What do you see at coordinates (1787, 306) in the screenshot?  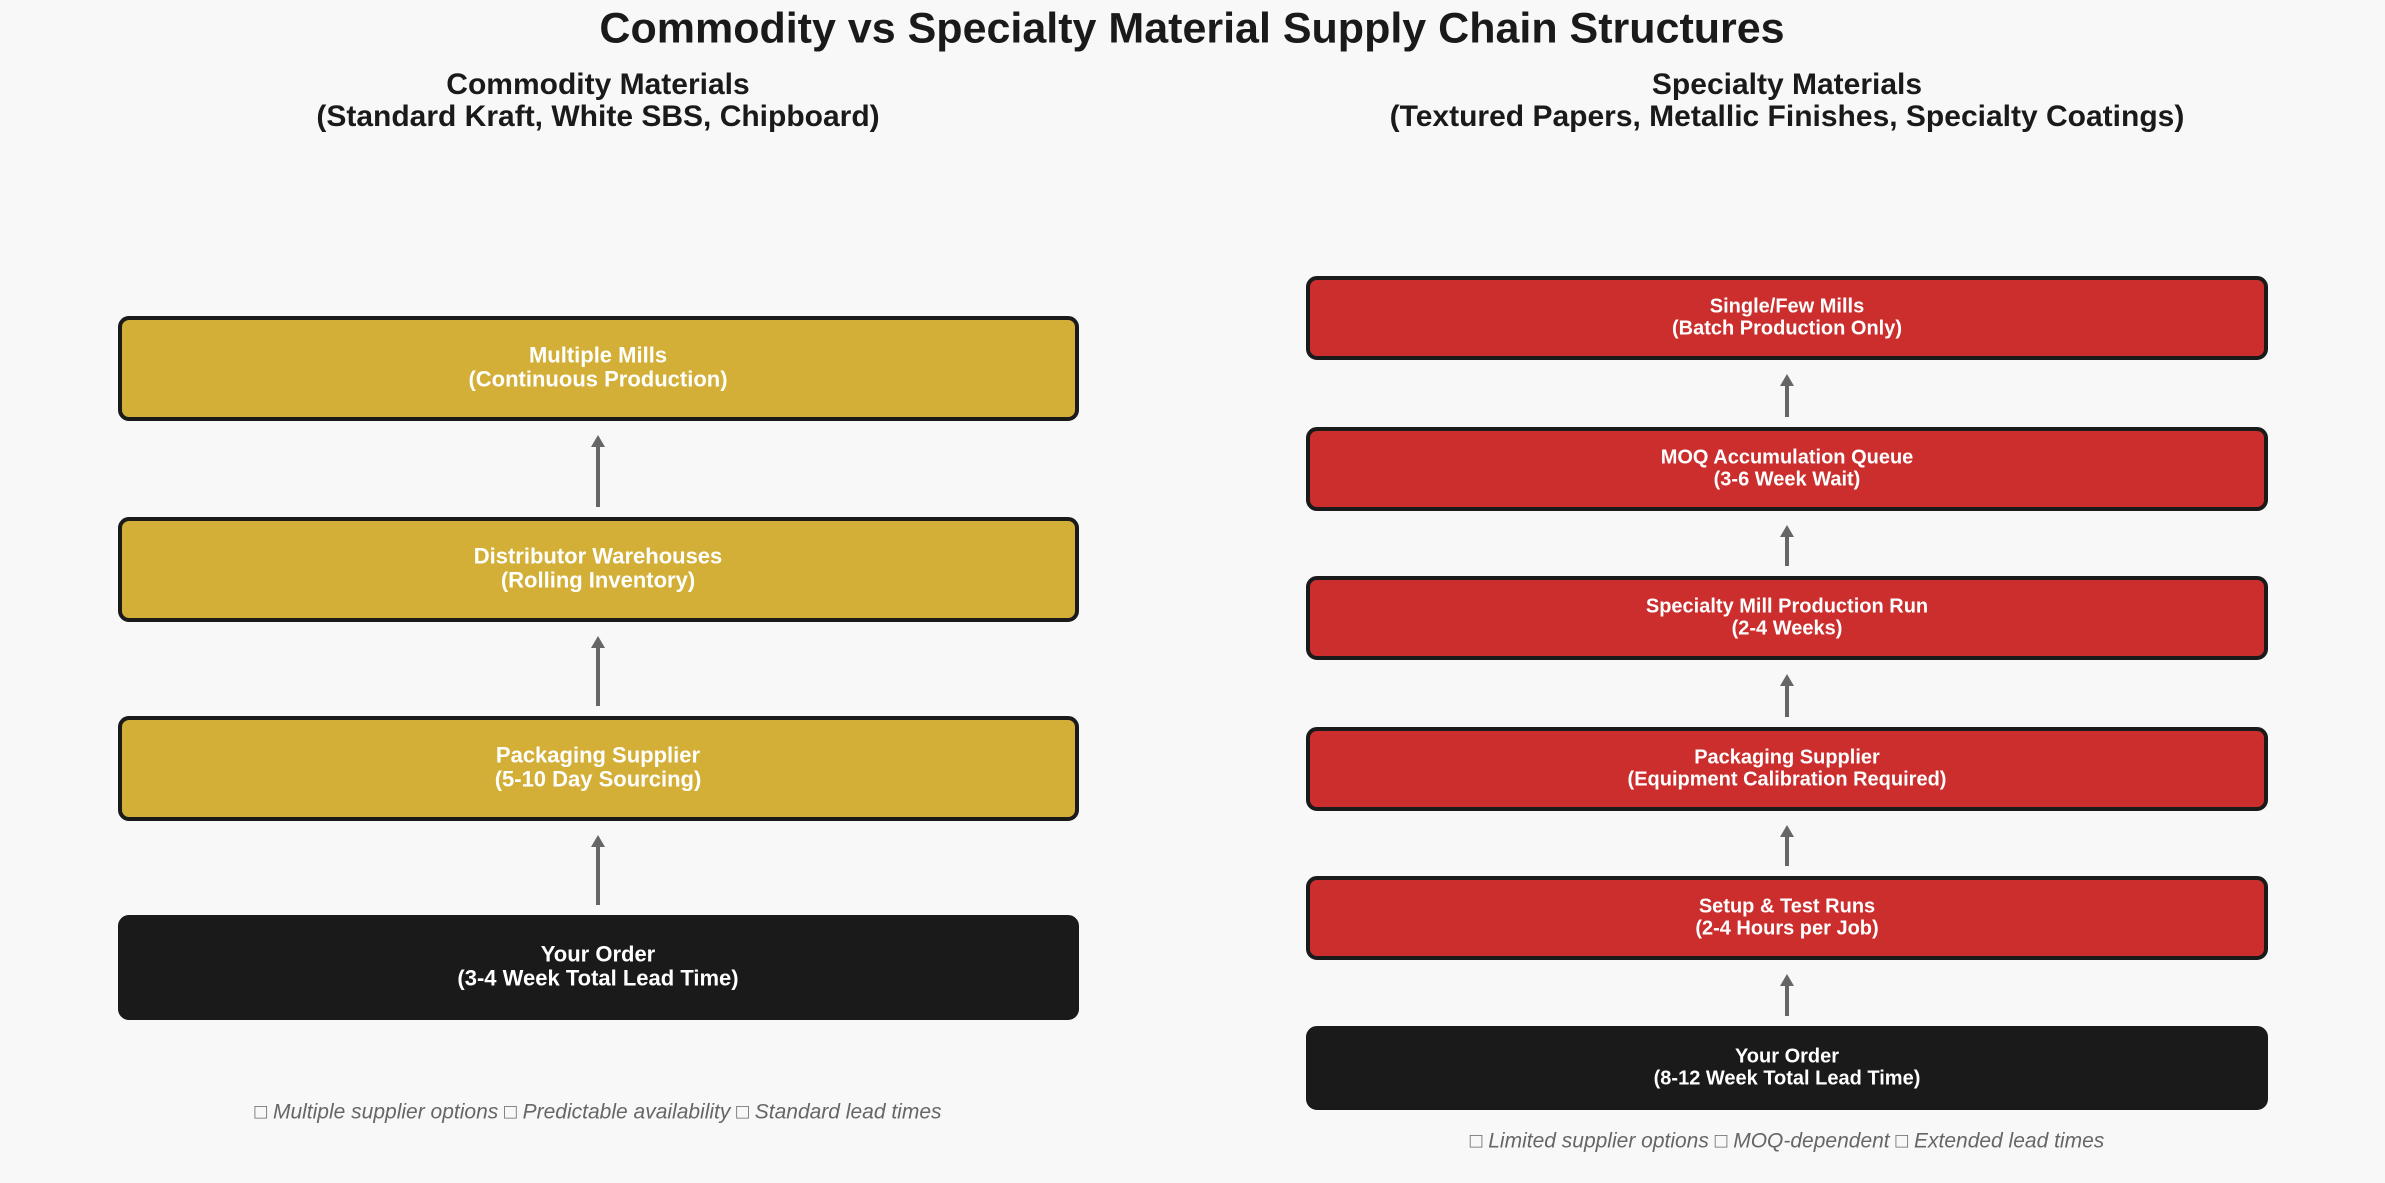 I see `node-label: Single/Few Mills` at bounding box center [1787, 306].